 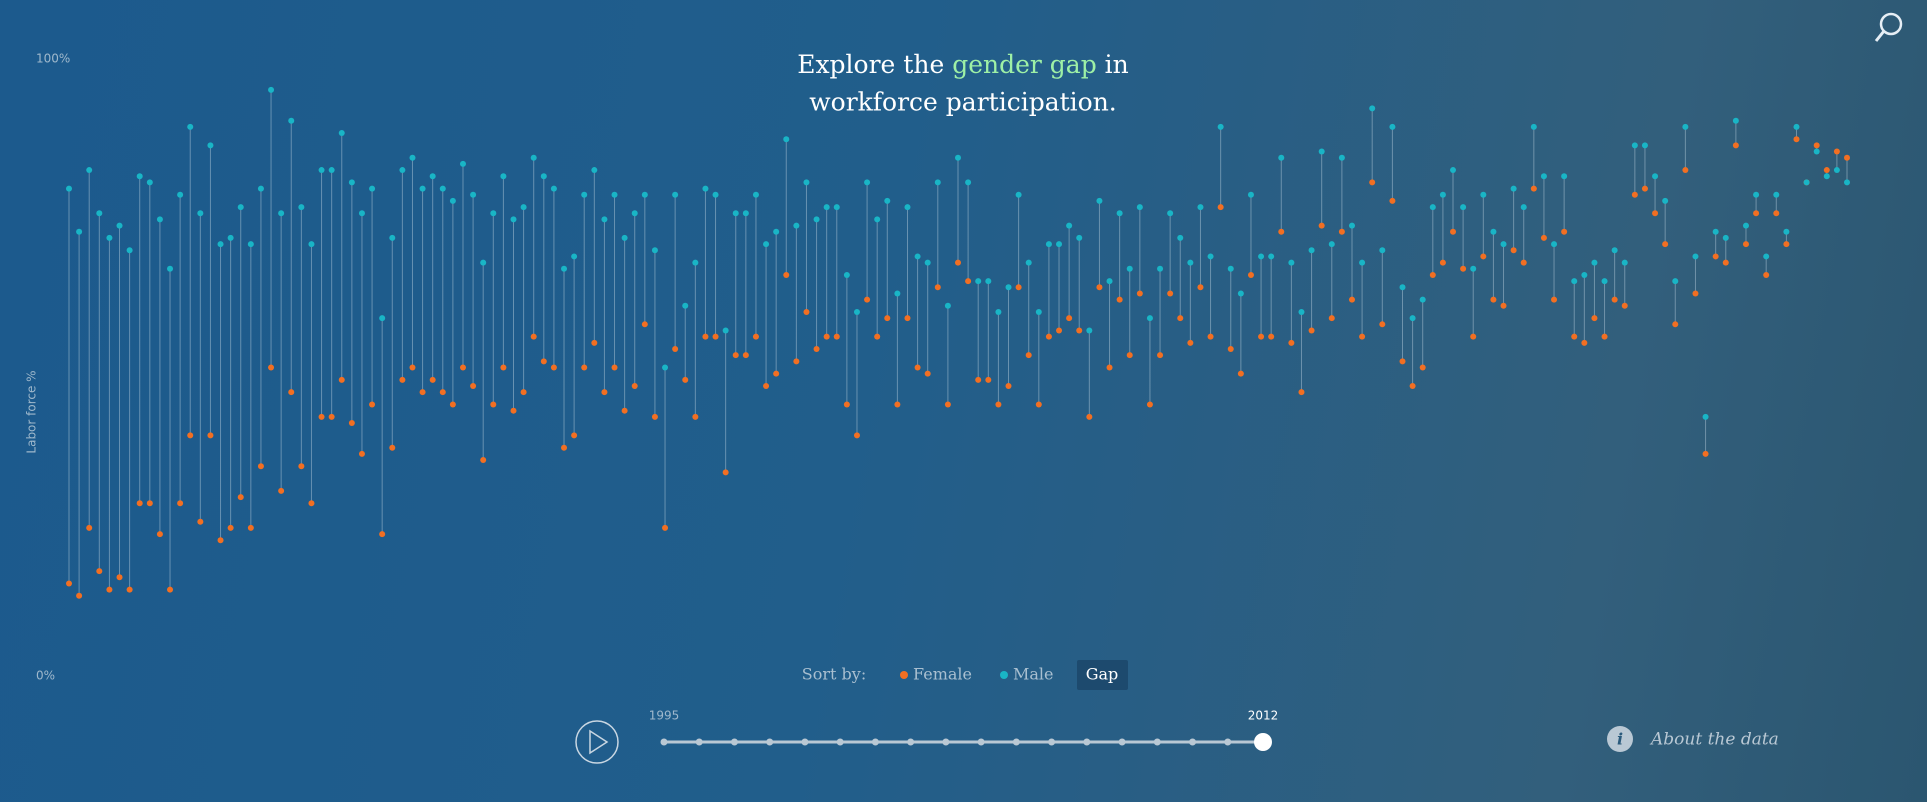 I want to click on sort-label: Sort by:, so click(x=834, y=674).